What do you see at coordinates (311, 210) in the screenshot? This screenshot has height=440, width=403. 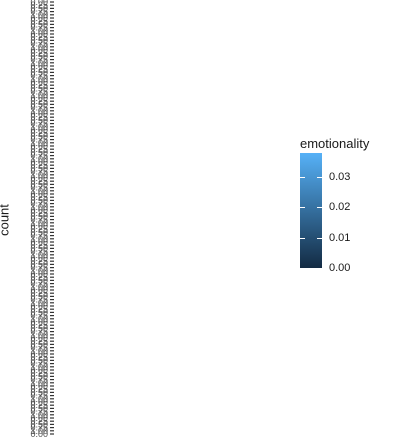 I see `legend-colorbar` at bounding box center [311, 210].